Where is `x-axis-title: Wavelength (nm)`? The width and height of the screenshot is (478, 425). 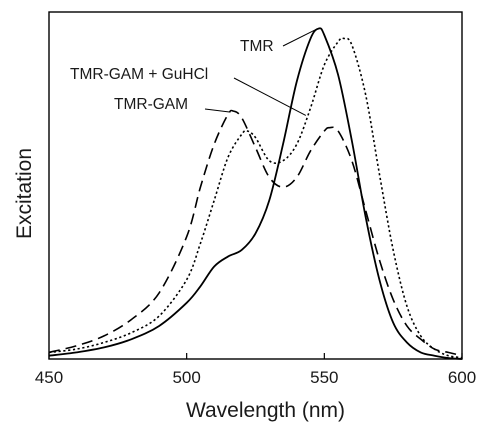 x-axis-title: Wavelength (nm) is located at coordinates (265, 410).